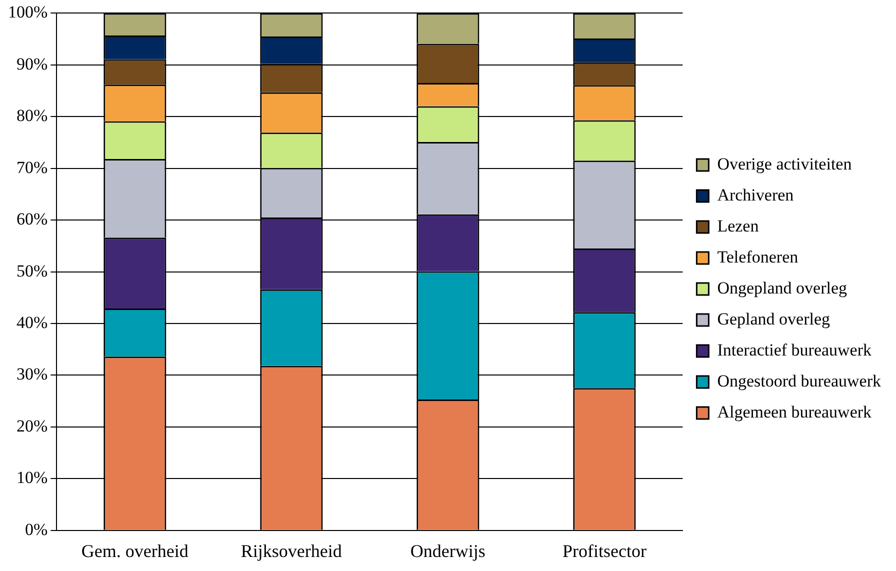 The height and width of the screenshot is (571, 896). I want to click on y-tick-label: 40%, so click(32, 322).